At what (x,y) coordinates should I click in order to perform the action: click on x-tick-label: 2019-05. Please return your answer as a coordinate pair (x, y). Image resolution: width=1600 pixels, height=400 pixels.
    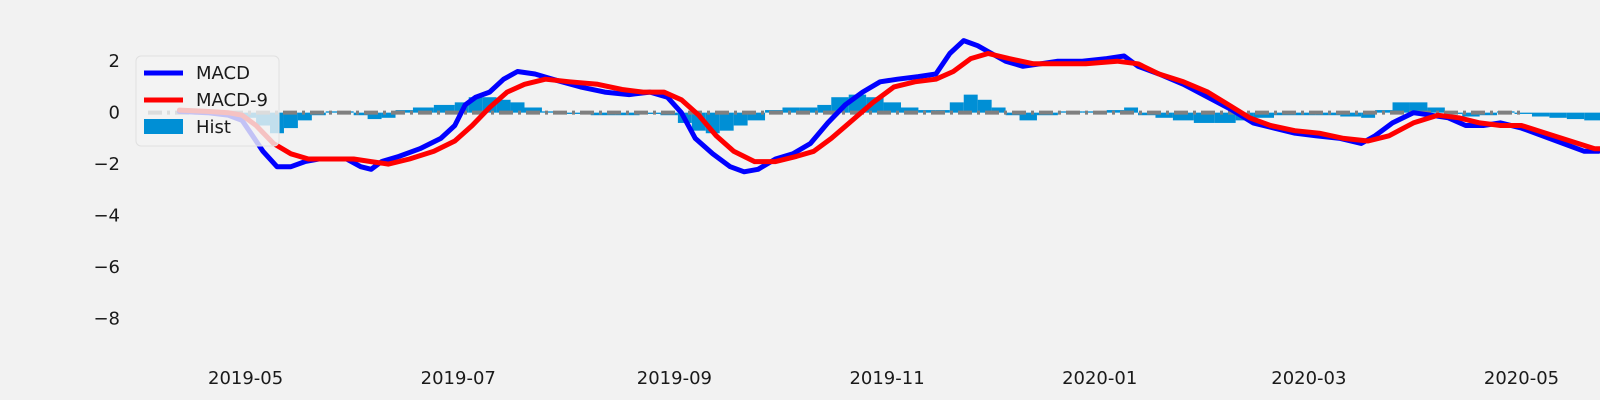
    Looking at the image, I should click on (245, 378).